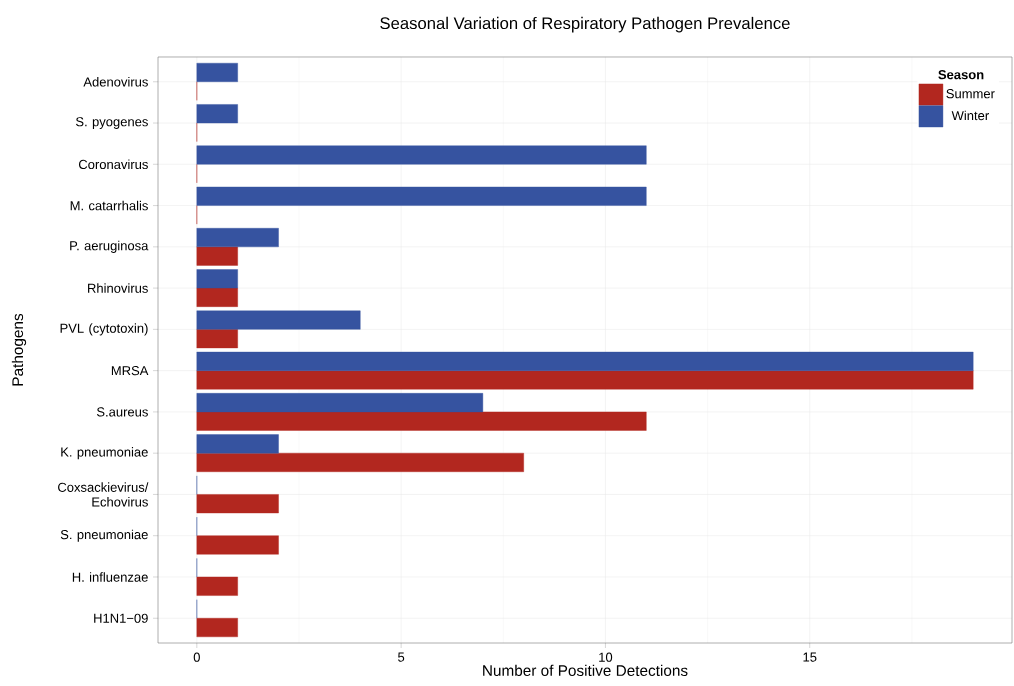 The height and width of the screenshot is (686, 1014). Describe the element at coordinates (606, 657) in the screenshot. I see `x-tick-label: 10` at that location.